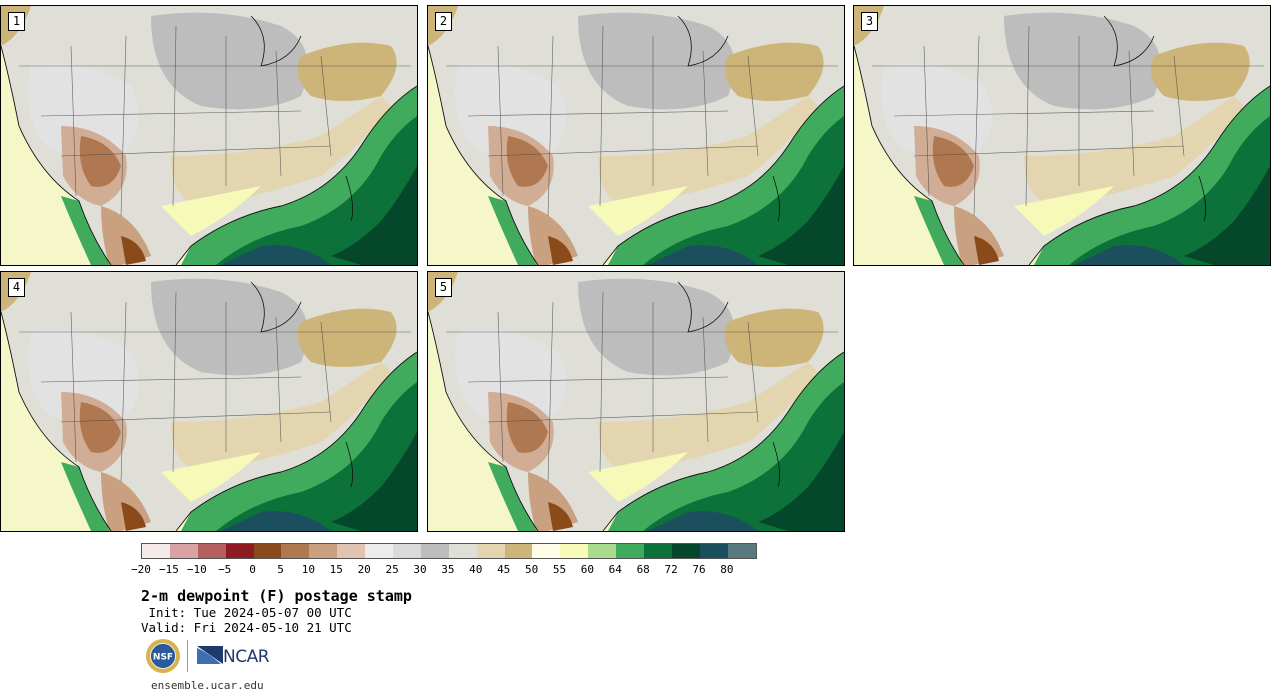 Image resolution: width=1280 pixels, height=696 pixels. What do you see at coordinates (210, 655) in the screenshot?
I see `ncar-logo-icon` at bounding box center [210, 655].